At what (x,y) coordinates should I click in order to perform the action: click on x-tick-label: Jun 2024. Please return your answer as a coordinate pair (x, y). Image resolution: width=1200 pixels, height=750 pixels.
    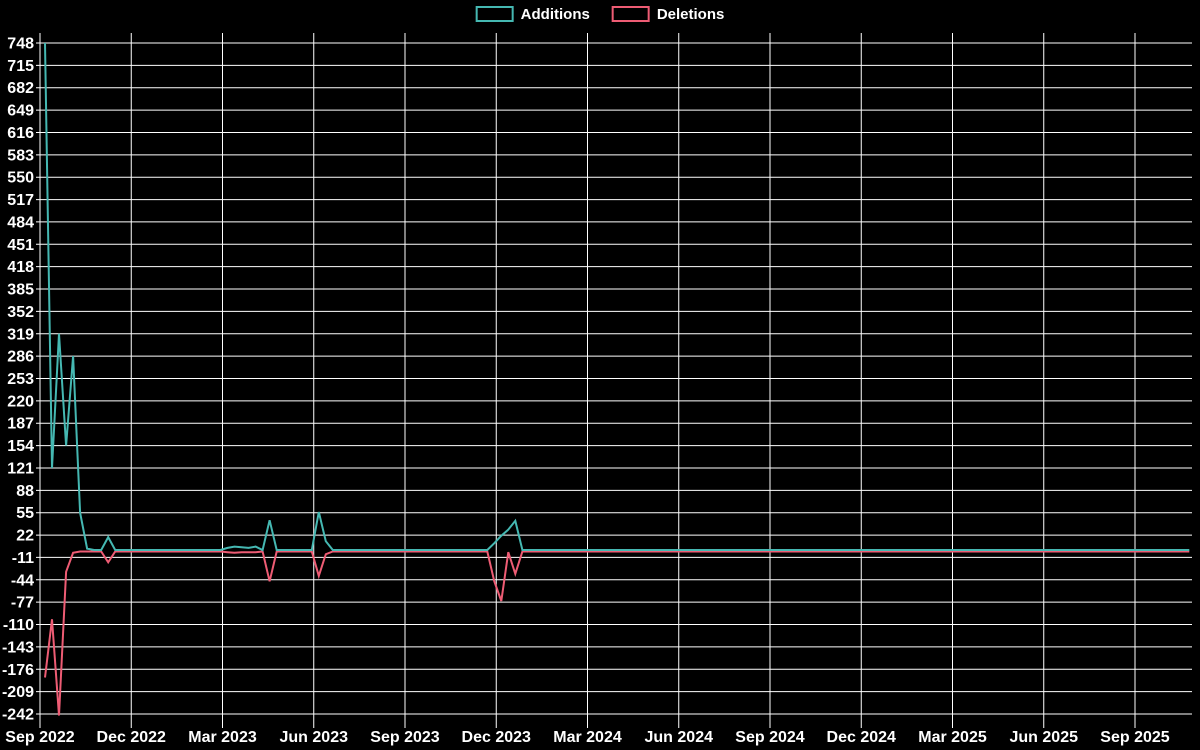
    Looking at the image, I should click on (679, 737).